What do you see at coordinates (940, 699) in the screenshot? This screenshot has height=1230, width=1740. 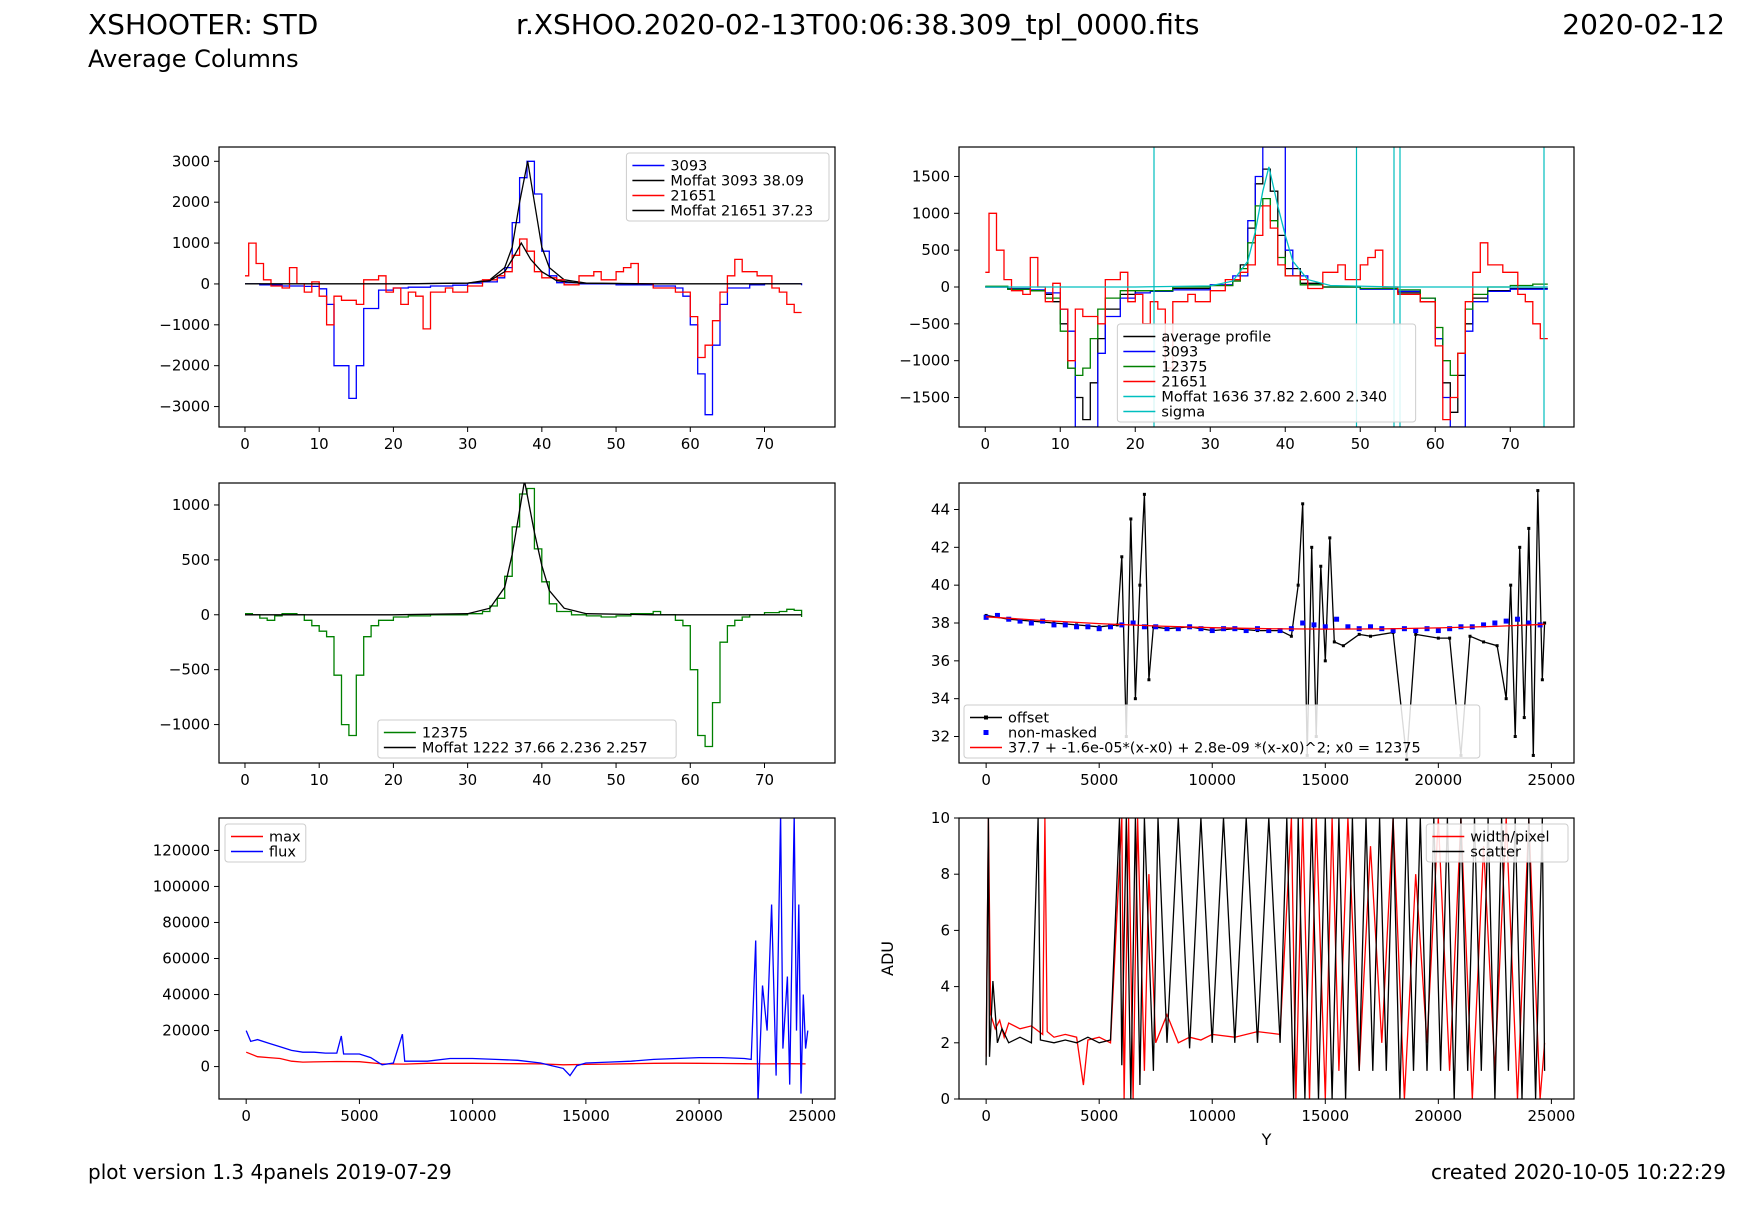 I see `y-tick-label: 34` at bounding box center [940, 699].